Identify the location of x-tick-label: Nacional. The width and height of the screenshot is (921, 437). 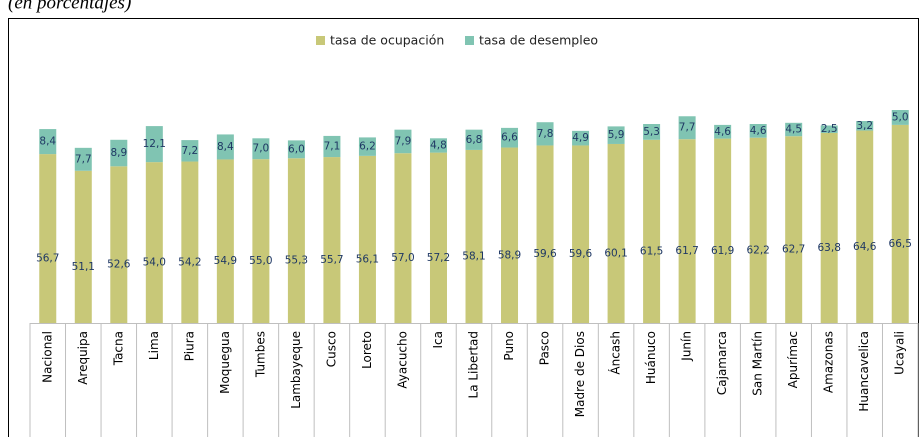
(47, 357).